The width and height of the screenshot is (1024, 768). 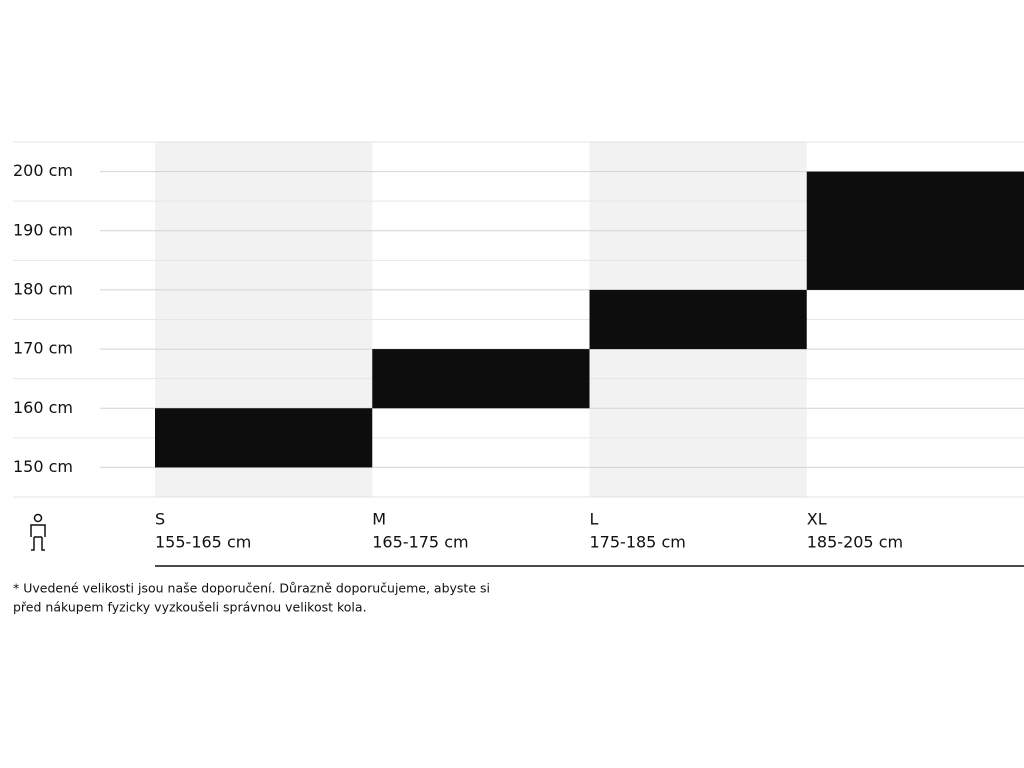 What do you see at coordinates (38, 532) in the screenshot?
I see `person-icon` at bounding box center [38, 532].